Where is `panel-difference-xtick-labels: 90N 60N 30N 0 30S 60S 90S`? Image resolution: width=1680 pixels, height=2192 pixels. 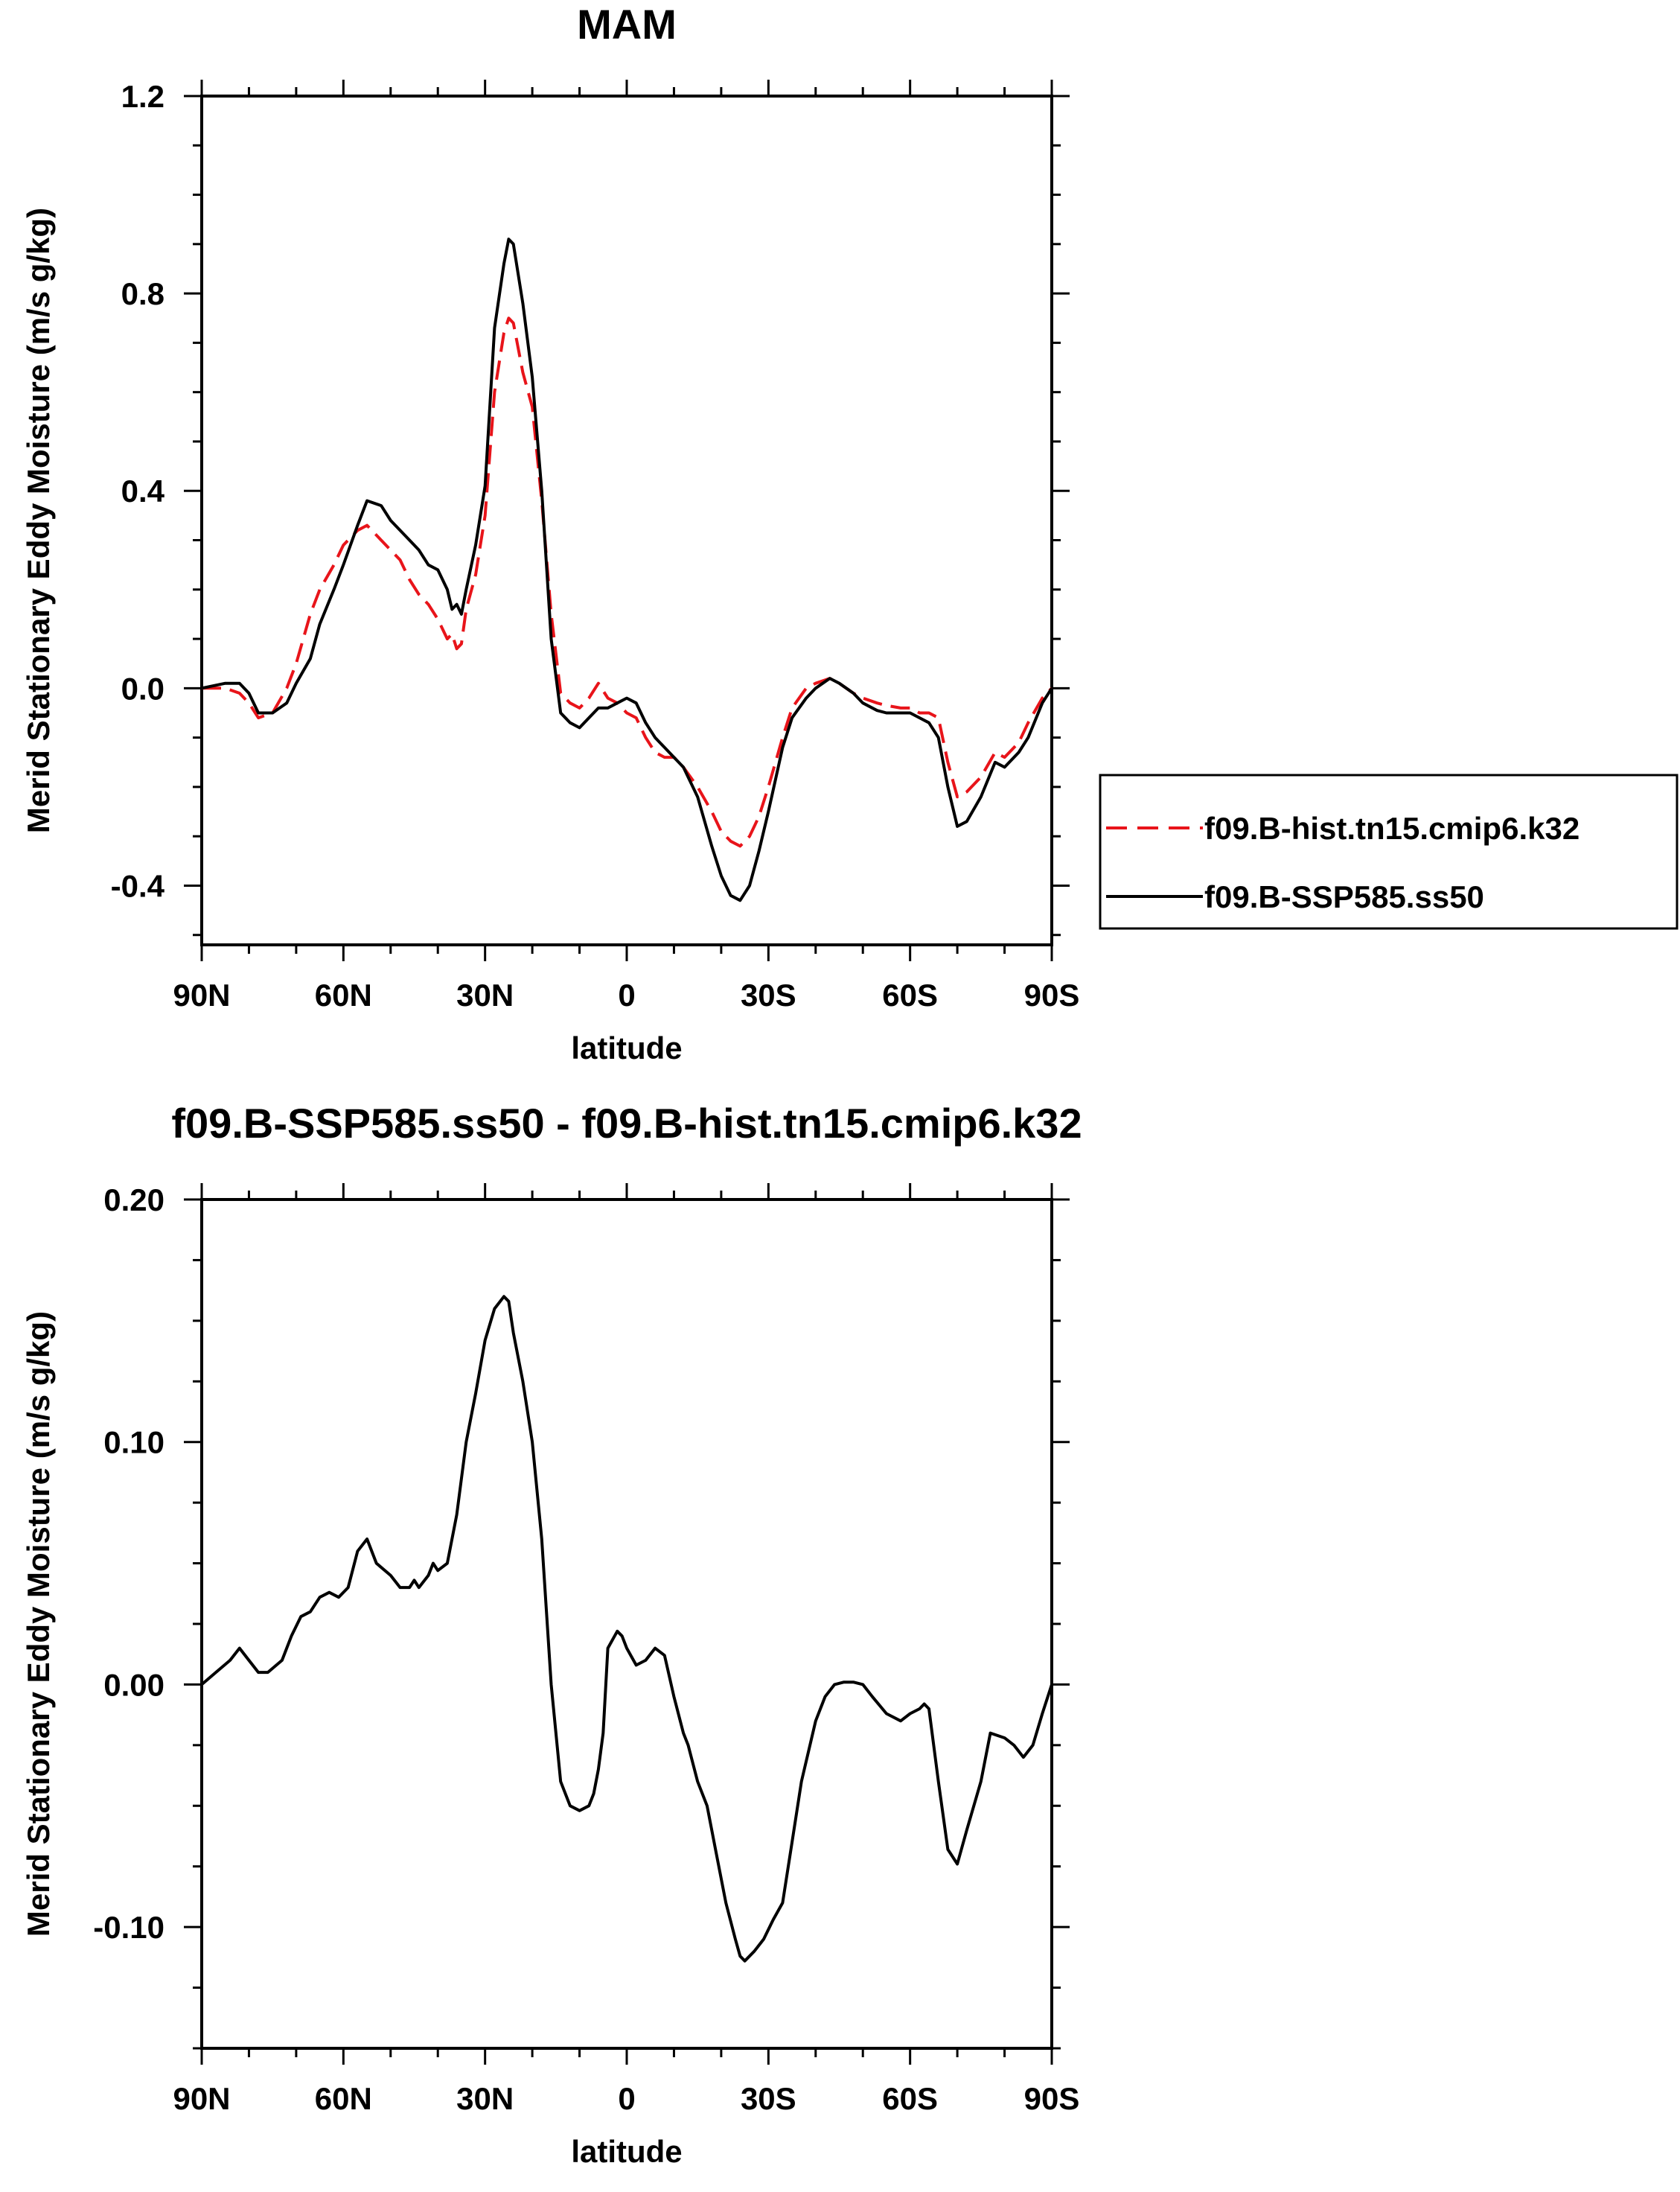 panel-difference-xtick-labels: 90N 60N 30N 0 30S 60S 90S is located at coordinates (626, 2098).